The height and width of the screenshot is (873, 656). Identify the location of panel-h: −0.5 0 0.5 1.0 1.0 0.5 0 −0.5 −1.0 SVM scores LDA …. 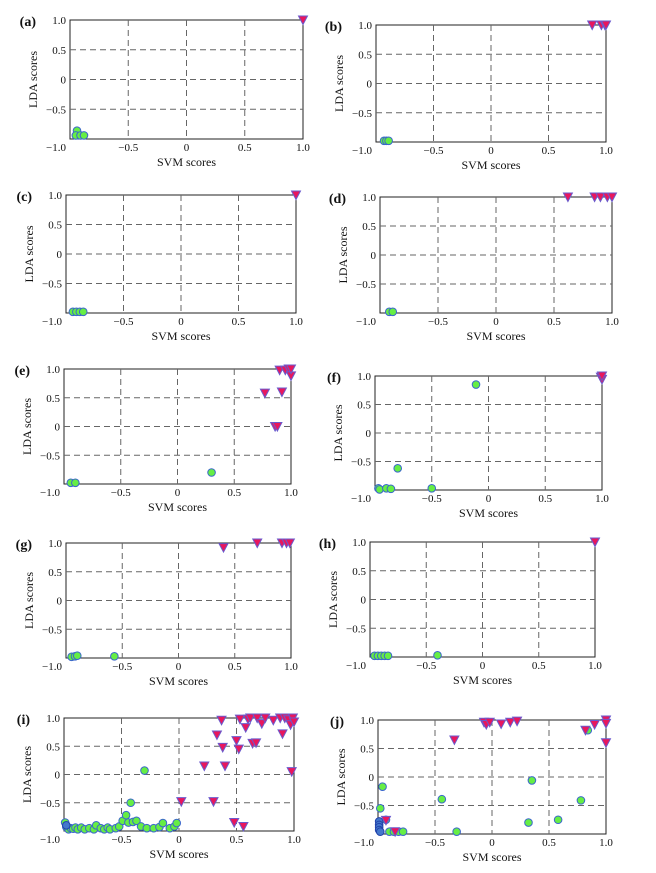
(461, 612).